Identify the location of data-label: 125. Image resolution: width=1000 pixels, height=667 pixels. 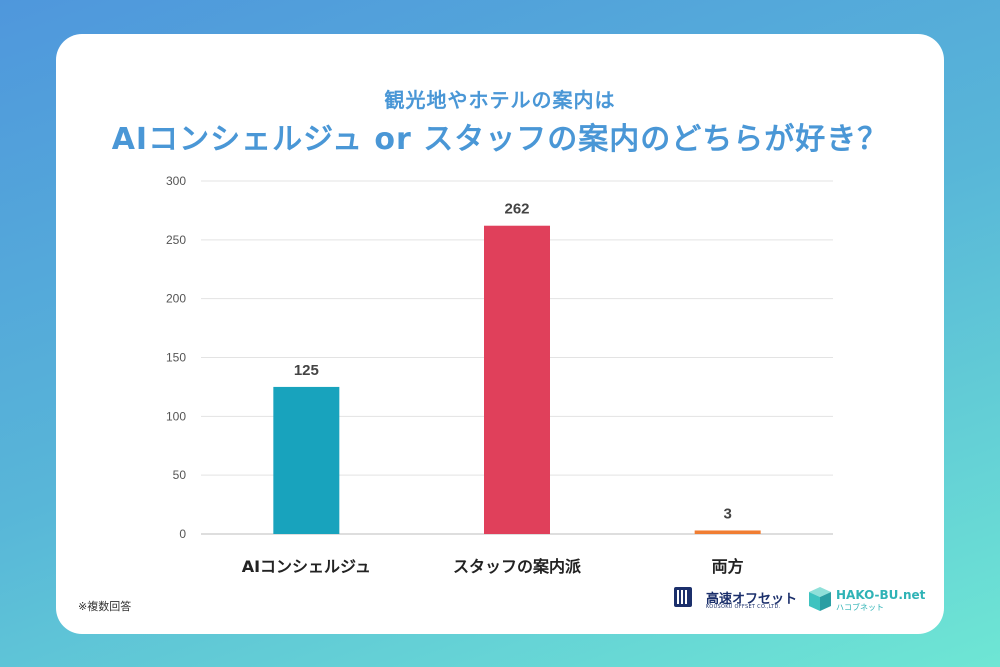
(306, 370).